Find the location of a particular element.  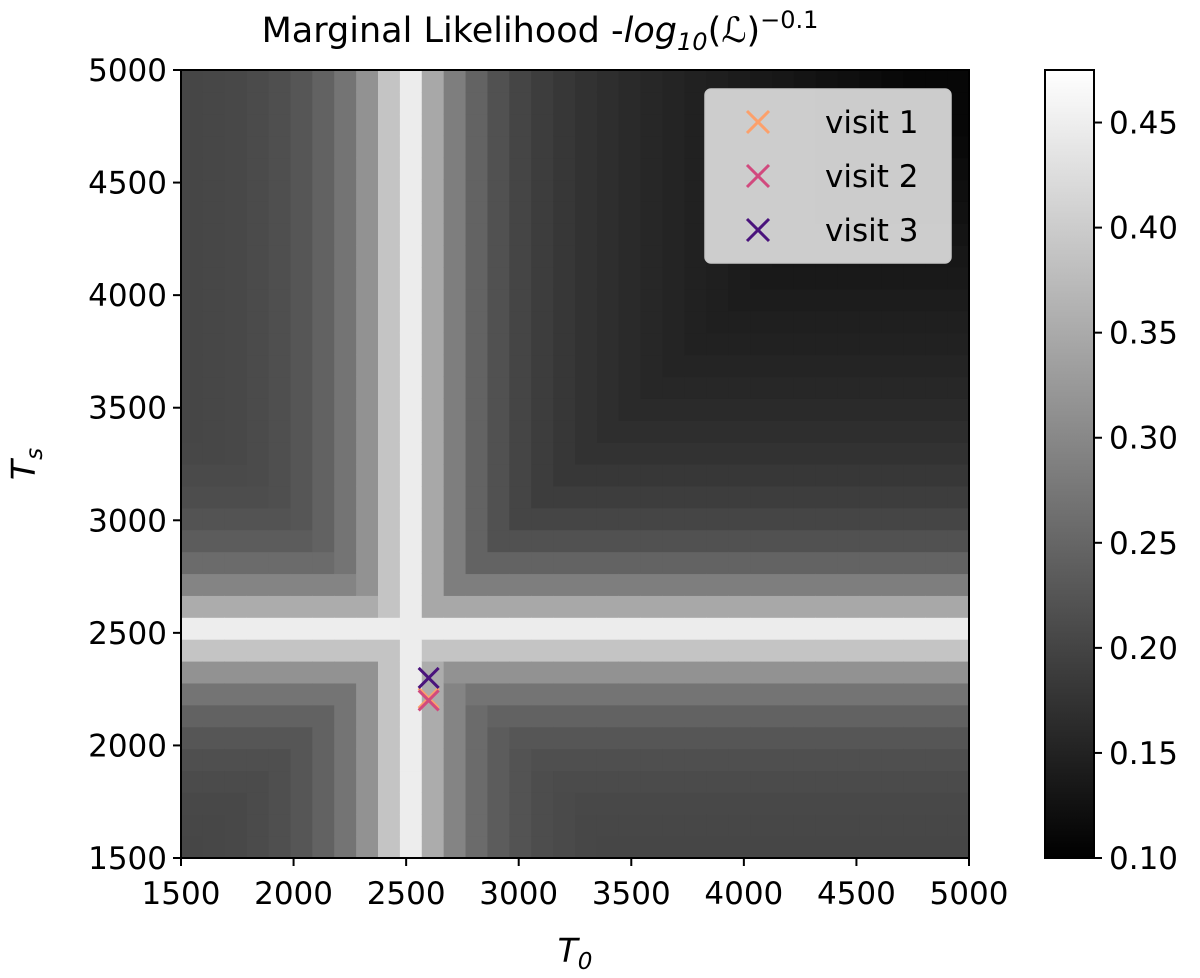

y-tick-label: 2000 is located at coordinates (127, 746).